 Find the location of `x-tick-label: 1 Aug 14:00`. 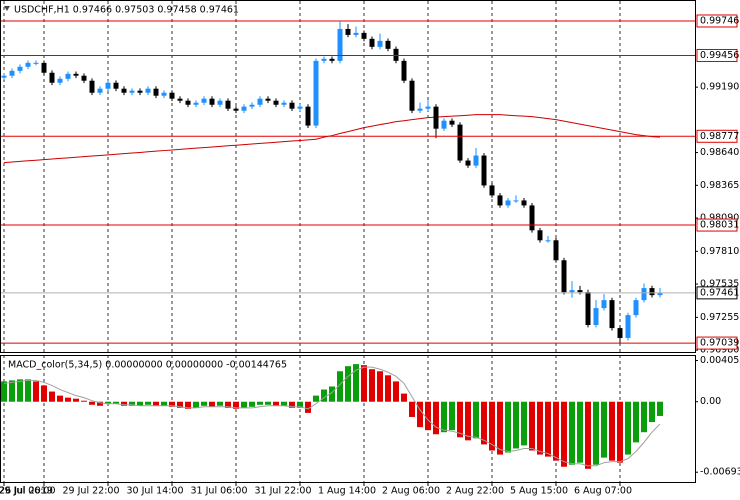

x-tick-label: 1 Aug 14:00 is located at coordinates (347, 491).